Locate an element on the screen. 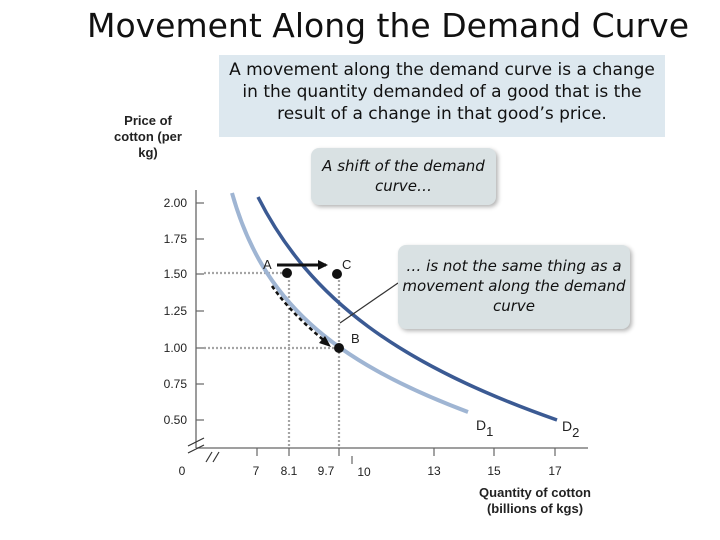 The width and height of the screenshot is (720, 540). curve-d2-label: D2 is located at coordinates (570, 429).